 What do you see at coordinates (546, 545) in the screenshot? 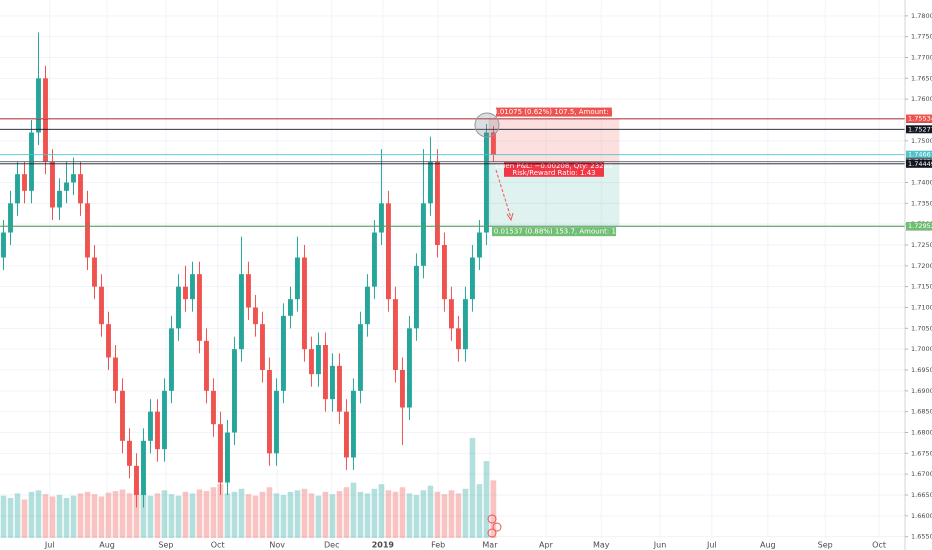
I see `x-tick-label: Apr` at bounding box center [546, 545].